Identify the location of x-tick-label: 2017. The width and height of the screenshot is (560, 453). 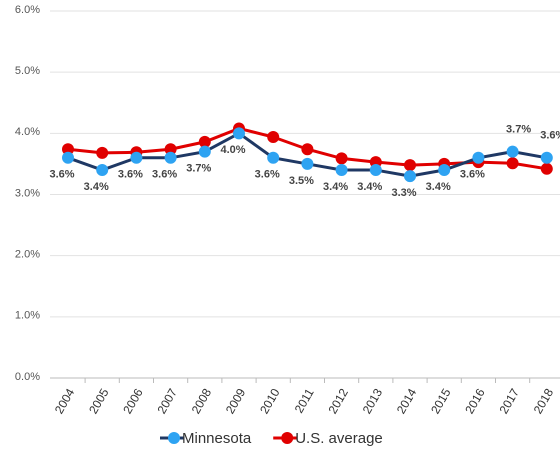
(509, 401).